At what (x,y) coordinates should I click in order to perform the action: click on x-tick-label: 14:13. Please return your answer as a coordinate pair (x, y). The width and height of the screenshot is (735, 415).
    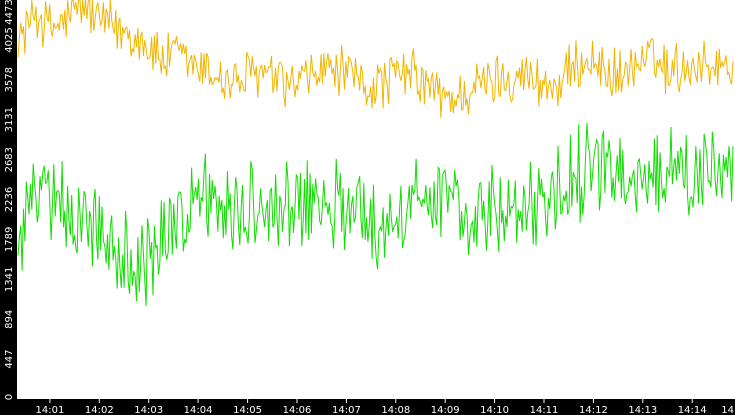
    Looking at the image, I should click on (642, 410).